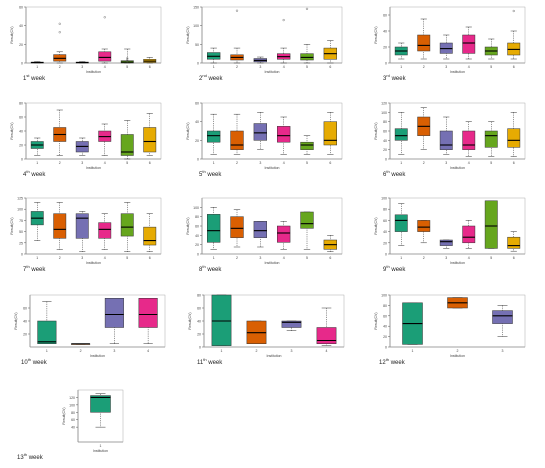 This screenshot has width=545, height=468. I want to click on week-suffix: nd, so click(204, 75).